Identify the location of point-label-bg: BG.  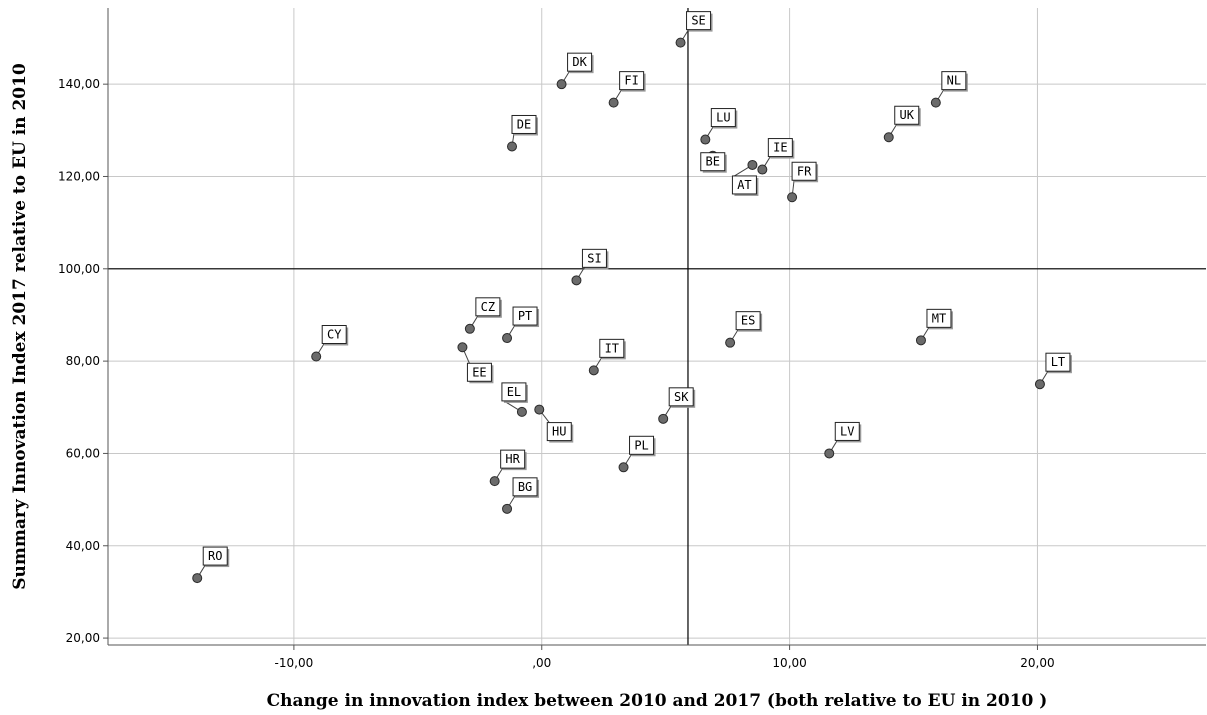
(525, 487).